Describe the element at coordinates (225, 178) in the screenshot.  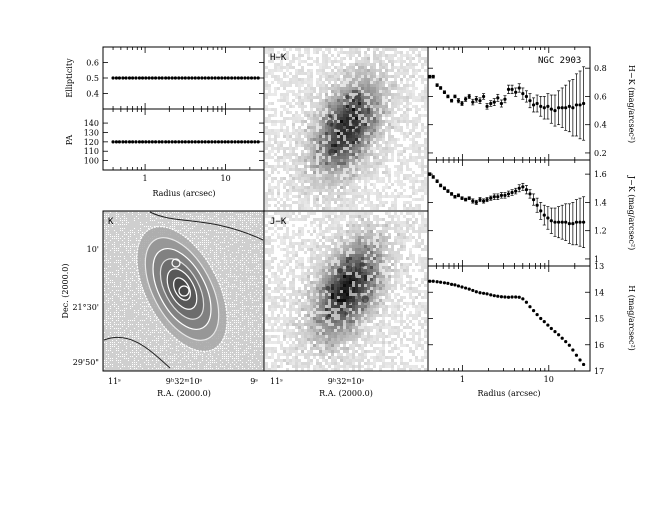
I see `x-tick-label: 10` at that location.